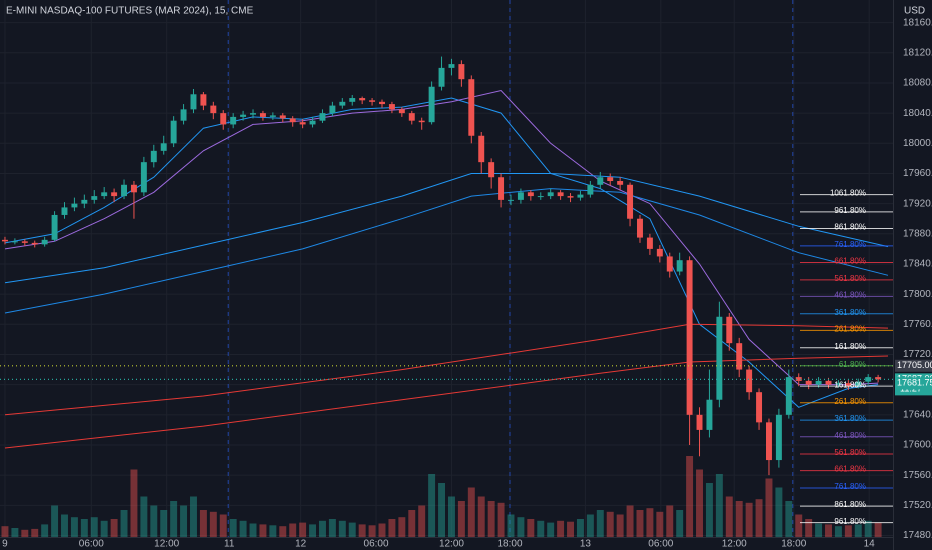 Image resolution: width=932 pixels, height=550 pixels. I want to click on price-label: 17705.00, so click(914, 365).